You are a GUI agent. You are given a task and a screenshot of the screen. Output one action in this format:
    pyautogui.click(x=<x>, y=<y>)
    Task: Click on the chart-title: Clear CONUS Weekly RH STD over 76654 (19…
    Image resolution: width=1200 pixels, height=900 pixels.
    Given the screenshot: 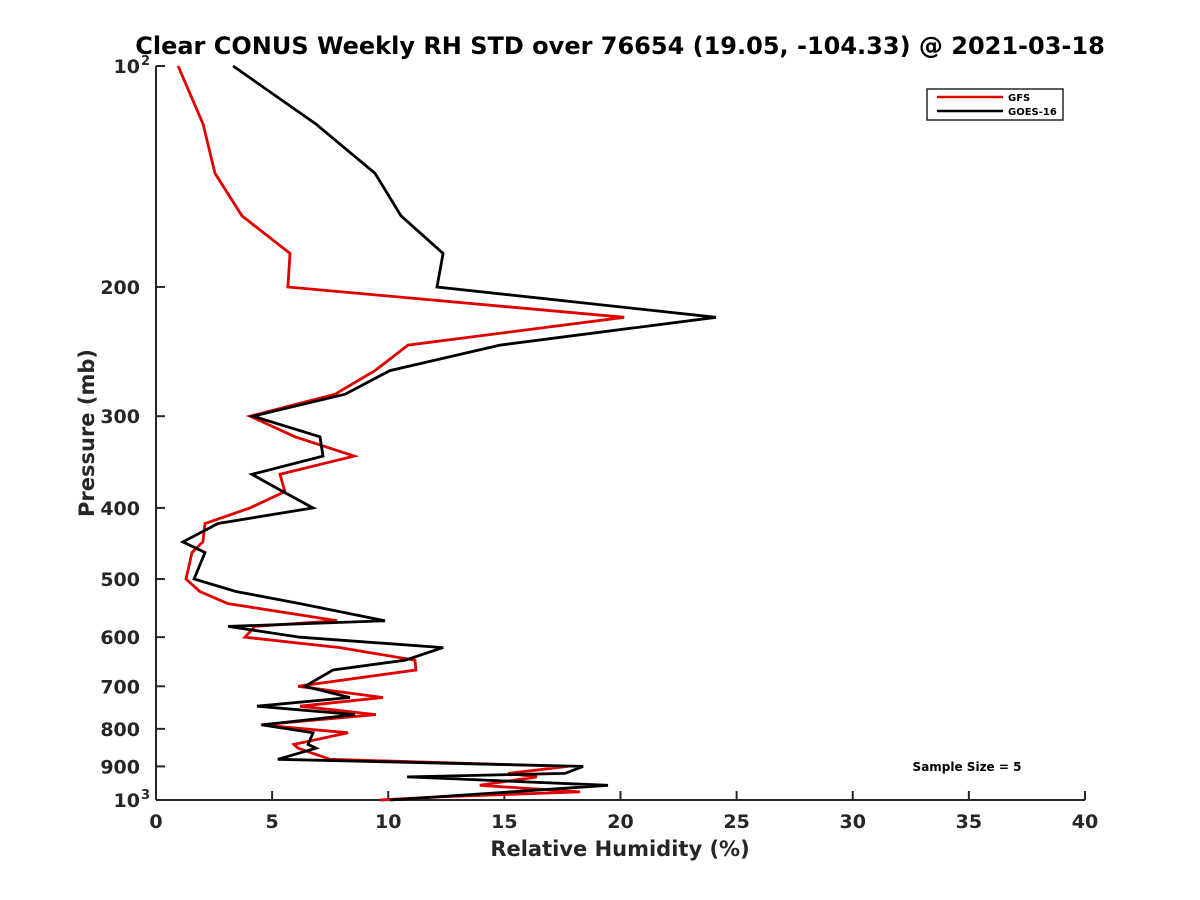 What is the action you would take?
    pyautogui.click(x=620, y=46)
    